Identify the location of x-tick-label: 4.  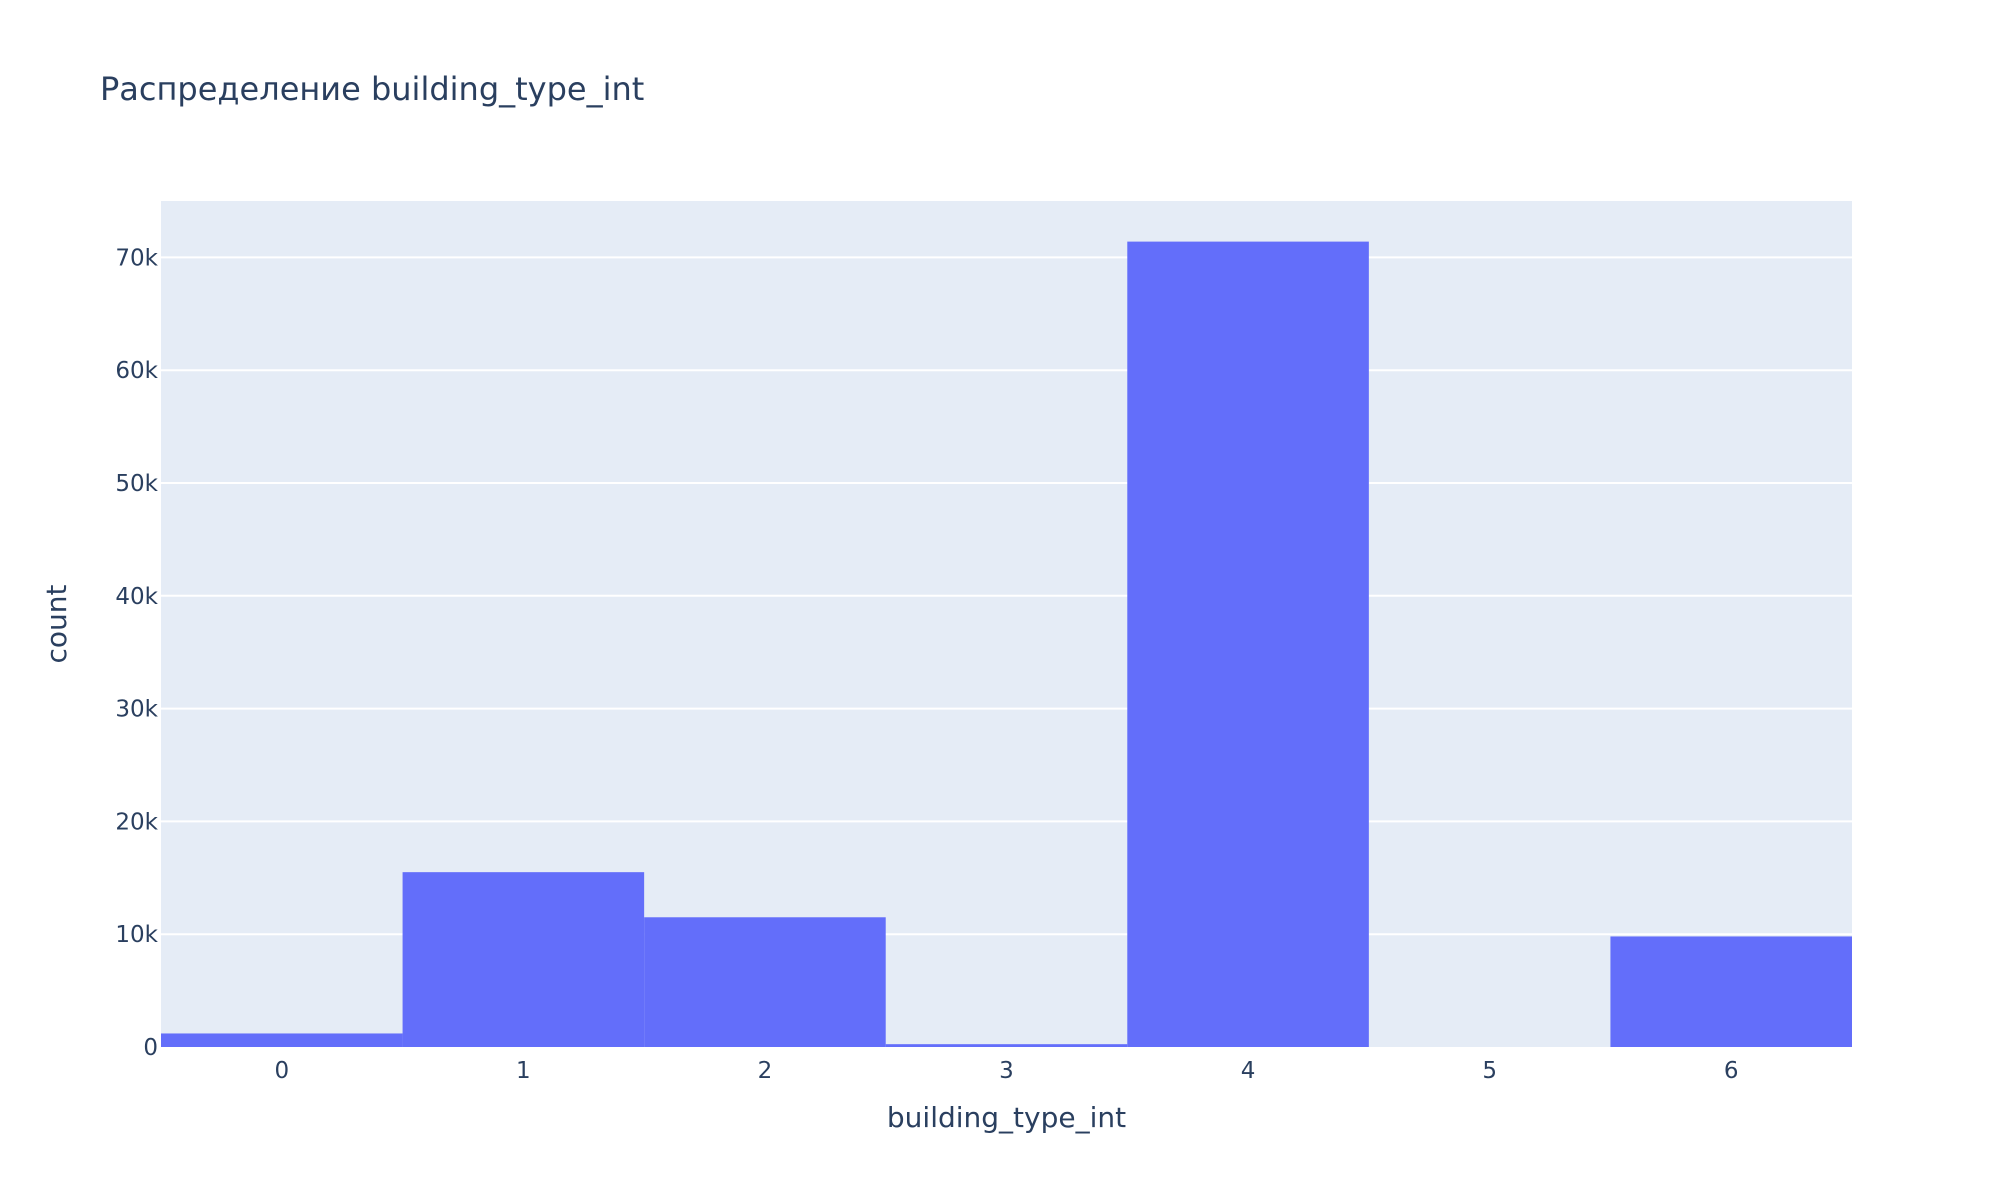
(1248, 1071).